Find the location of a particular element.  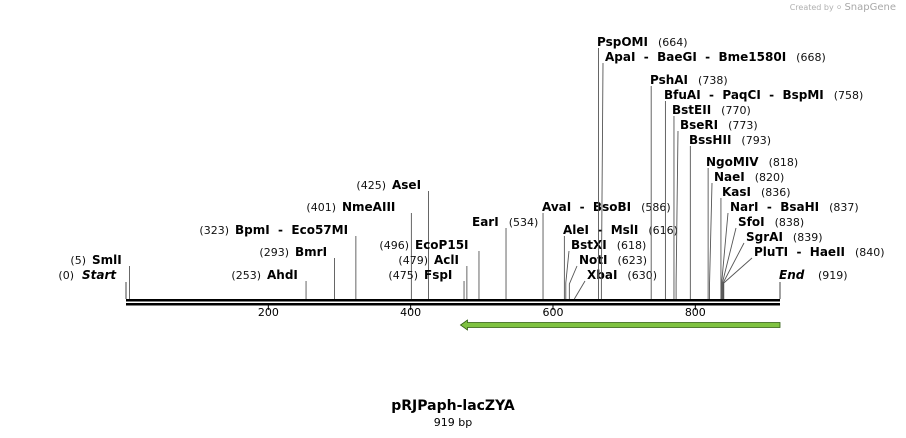

site-ecop15i-label: EcoP15I is located at coordinates (442, 245).